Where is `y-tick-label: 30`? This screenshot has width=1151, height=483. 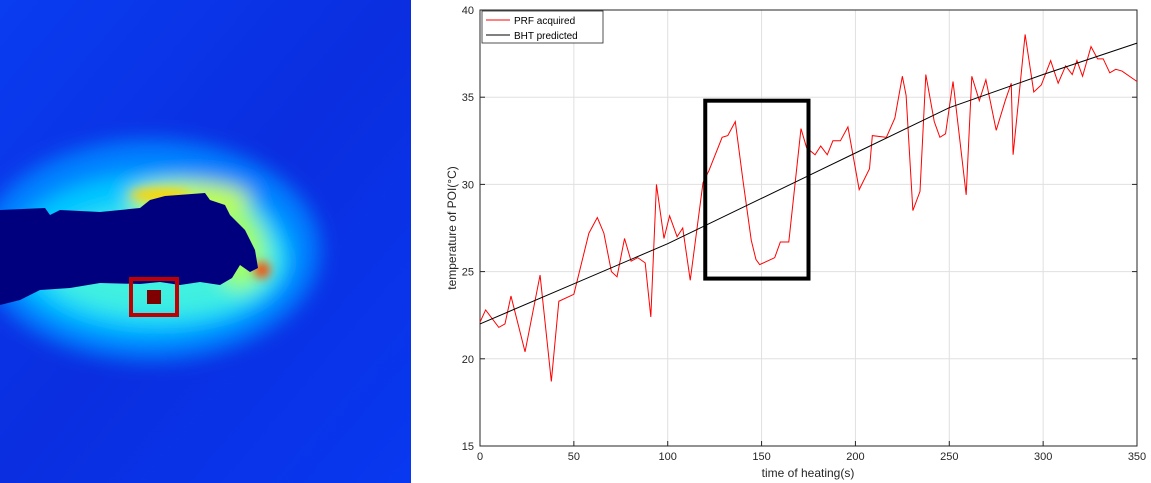
y-tick-label: 30 is located at coordinates (468, 185).